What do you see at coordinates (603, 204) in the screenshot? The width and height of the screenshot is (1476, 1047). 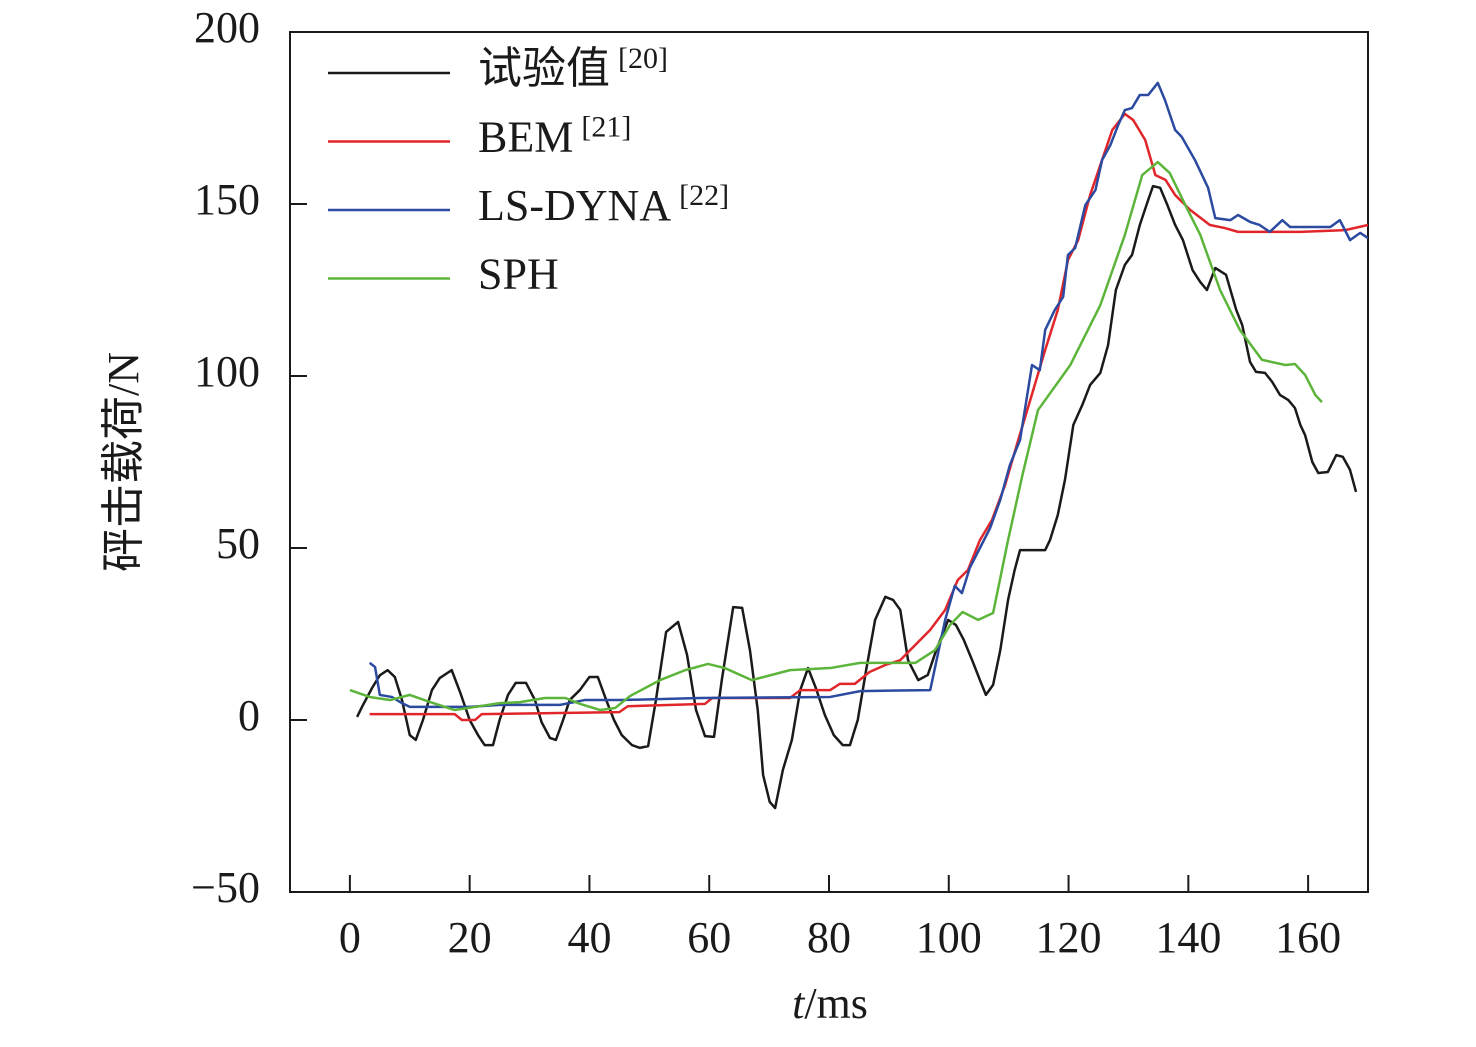 I see `legend-label: LS-DYNA [22]` at bounding box center [603, 204].